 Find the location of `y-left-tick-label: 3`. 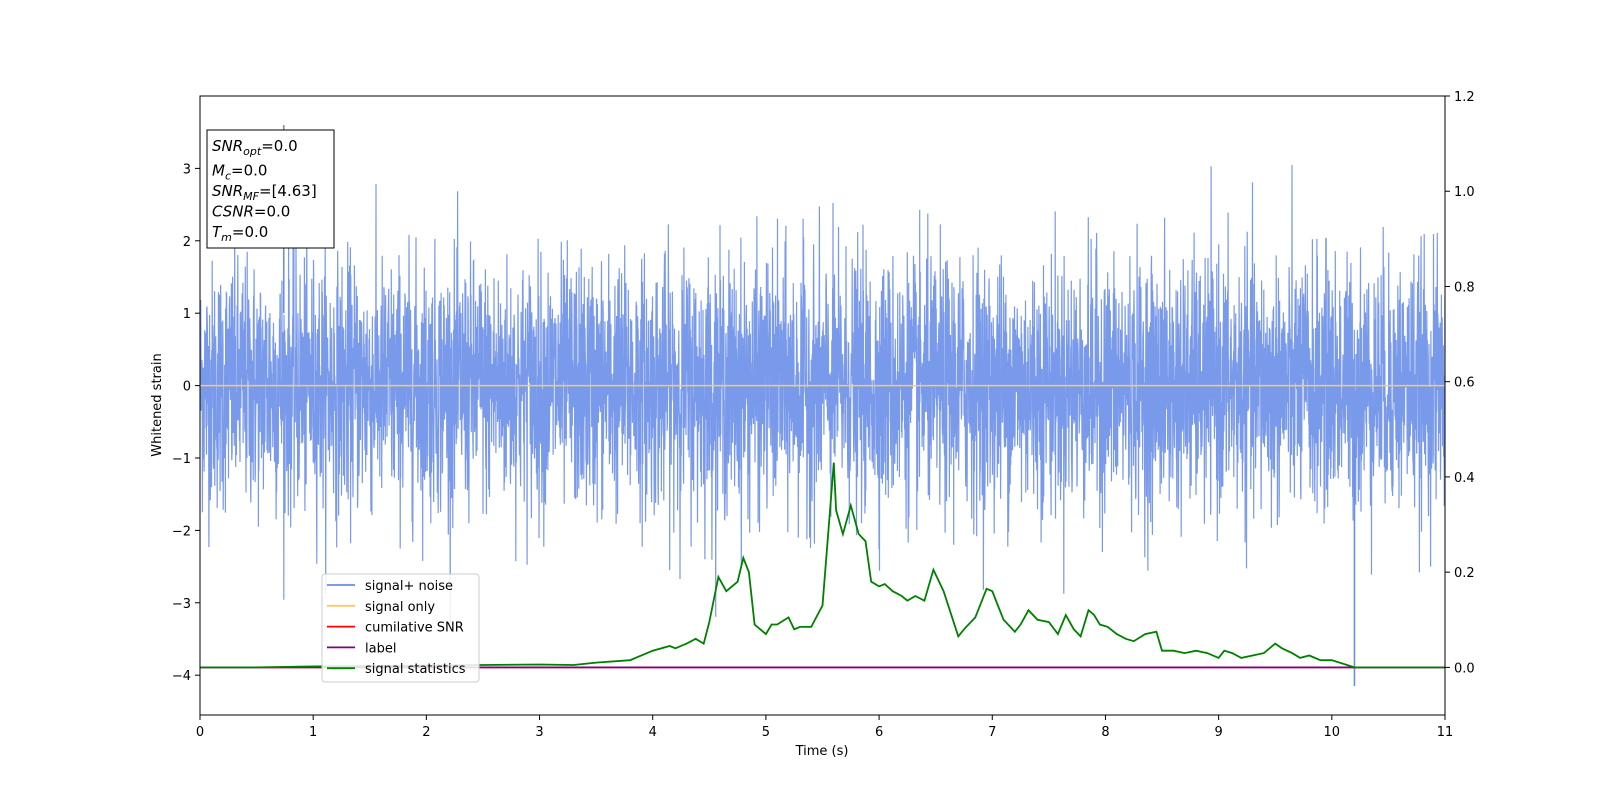

y-left-tick-label: 3 is located at coordinates (187, 169).